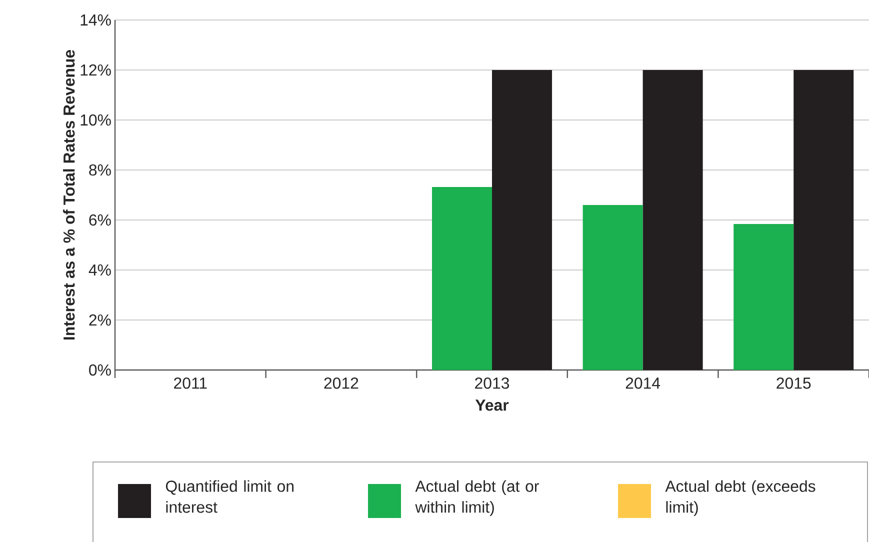  What do you see at coordinates (99, 270) in the screenshot?
I see `y-tick-label: 4%` at bounding box center [99, 270].